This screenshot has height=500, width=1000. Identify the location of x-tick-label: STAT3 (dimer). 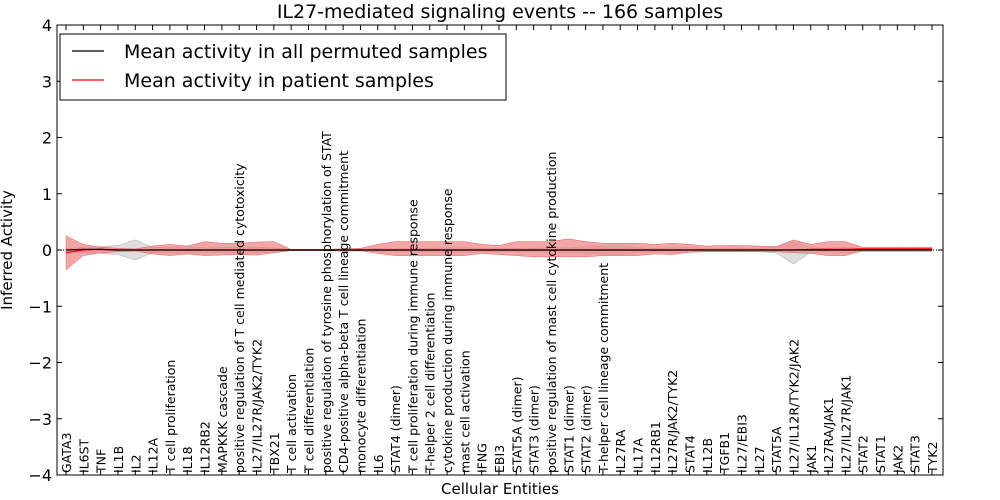
(534, 429).